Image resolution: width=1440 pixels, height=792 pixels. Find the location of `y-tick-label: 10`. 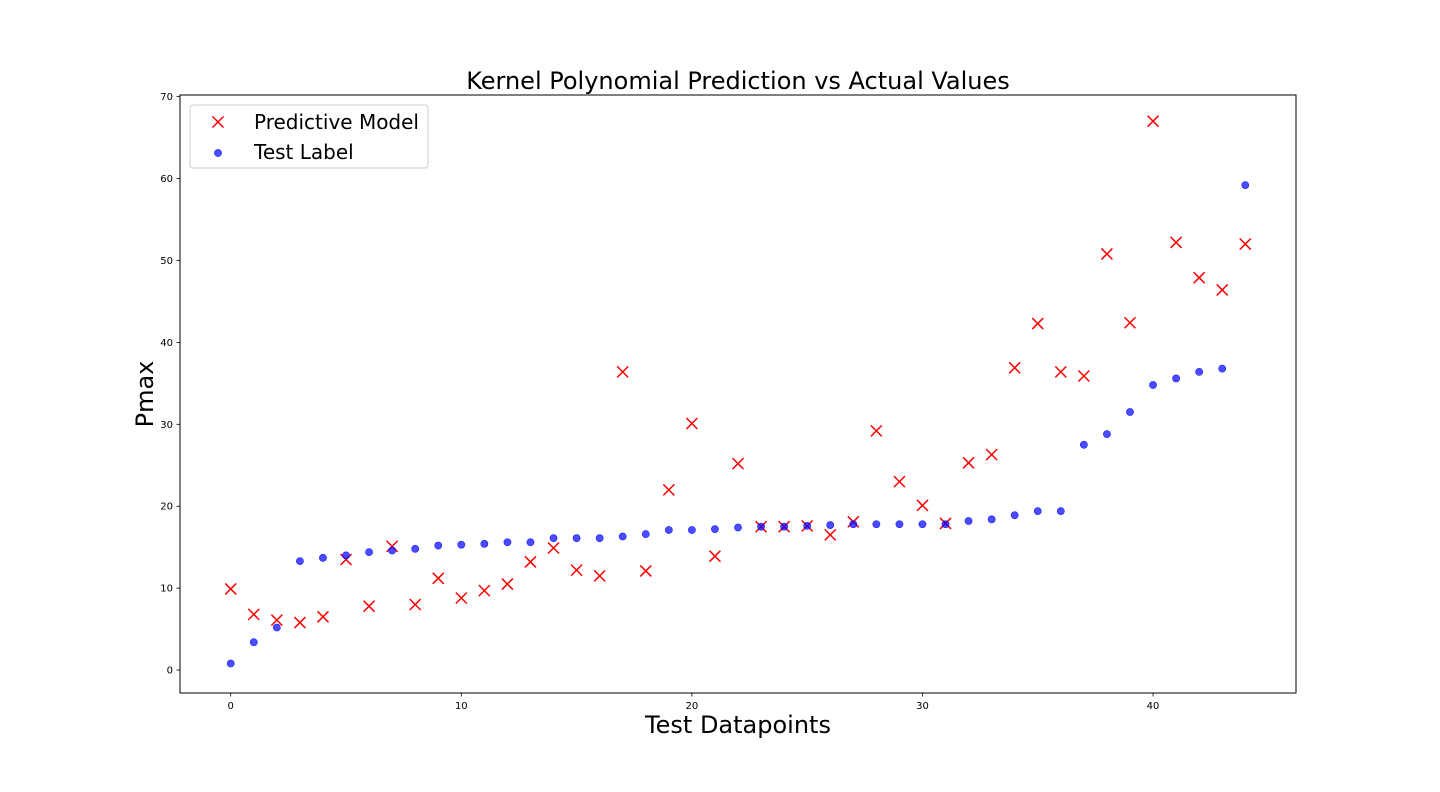

y-tick-label: 10 is located at coordinates (166, 589).